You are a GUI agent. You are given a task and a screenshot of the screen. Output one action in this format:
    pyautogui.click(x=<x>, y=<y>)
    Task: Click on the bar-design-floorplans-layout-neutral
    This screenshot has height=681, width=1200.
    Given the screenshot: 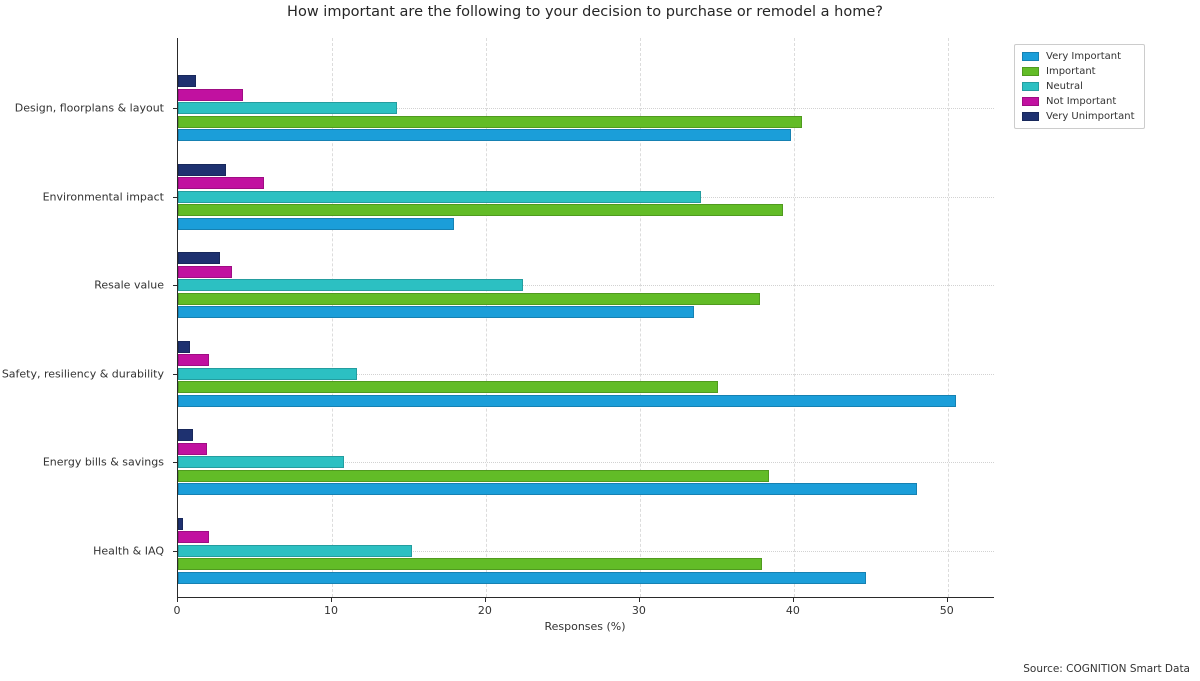 What is the action you would take?
    pyautogui.click(x=287, y=108)
    